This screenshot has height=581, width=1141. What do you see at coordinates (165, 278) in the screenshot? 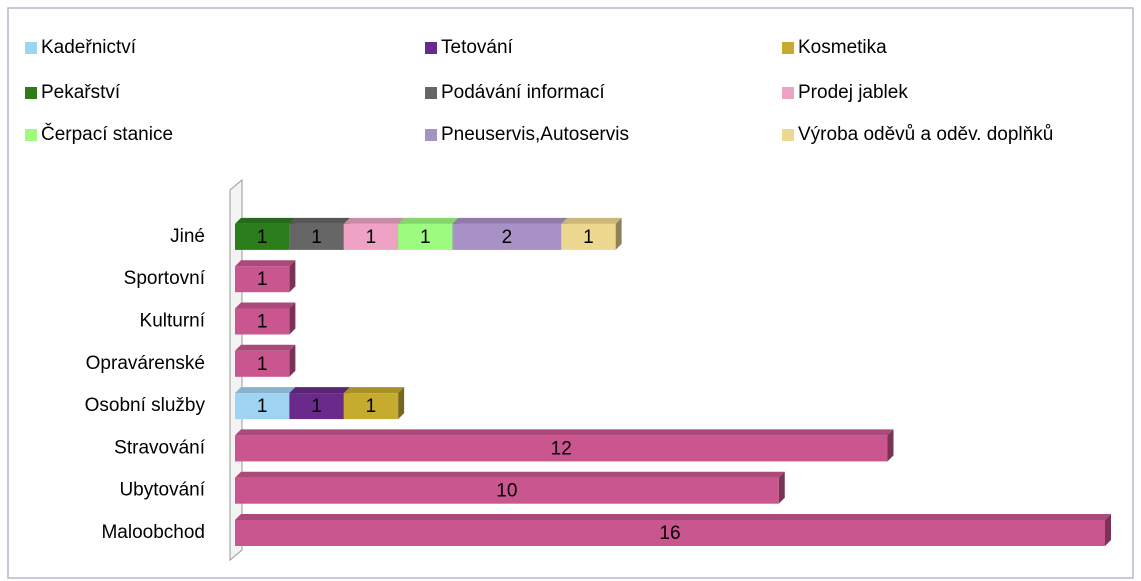
I see `y-tick-label: Sportovní` at bounding box center [165, 278].